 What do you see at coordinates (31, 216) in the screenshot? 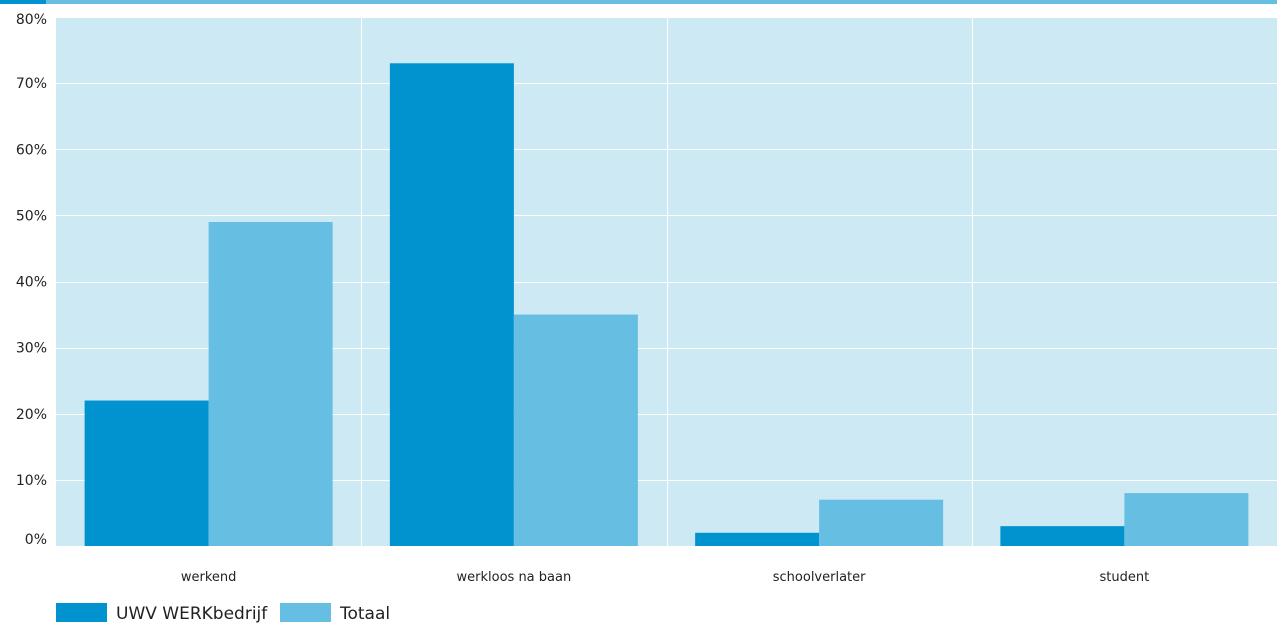
I see `y-tick-label: 50%` at bounding box center [31, 216].